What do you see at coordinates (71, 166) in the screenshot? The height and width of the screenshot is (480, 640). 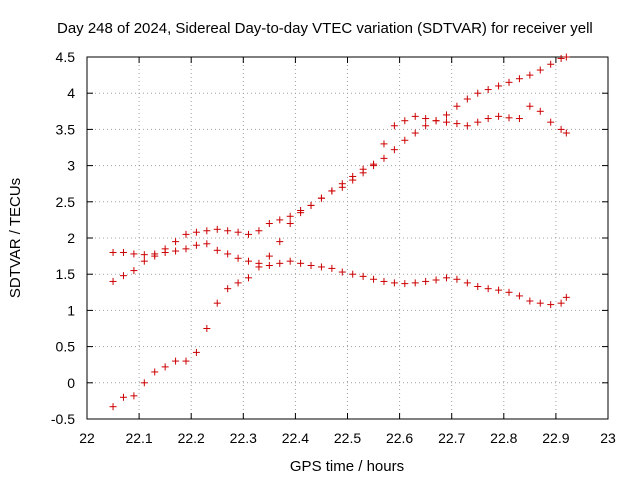 I see `y-tick-label: 3` at bounding box center [71, 166].